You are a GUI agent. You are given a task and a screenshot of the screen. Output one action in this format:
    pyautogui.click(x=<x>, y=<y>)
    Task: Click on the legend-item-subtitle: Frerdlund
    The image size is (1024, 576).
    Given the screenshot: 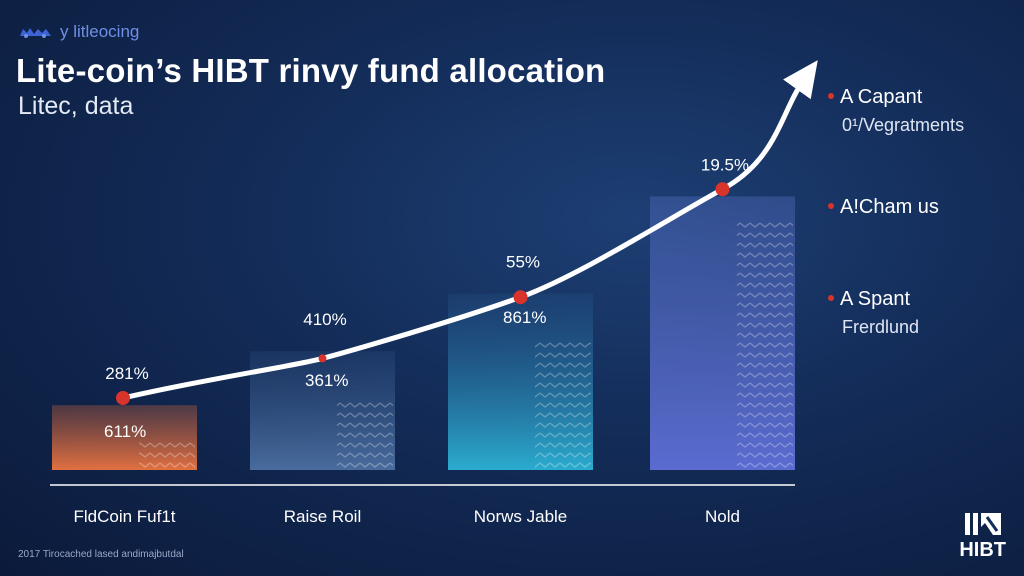 What is the action you would take?
    pyautogui.click(x=881, y=327)
    